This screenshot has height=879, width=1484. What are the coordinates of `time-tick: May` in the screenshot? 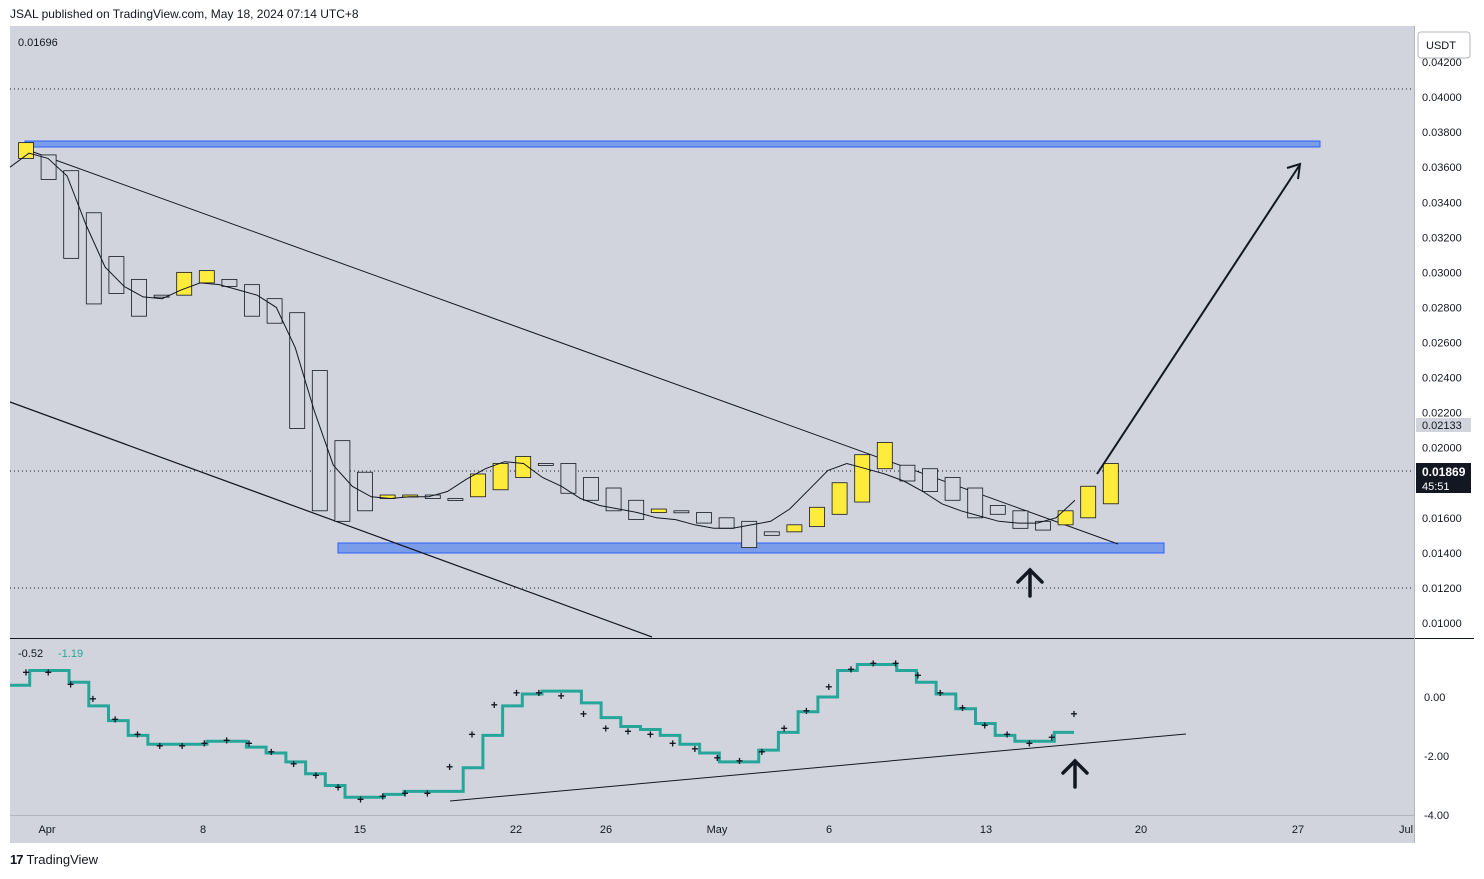 It's located at (717, 830).